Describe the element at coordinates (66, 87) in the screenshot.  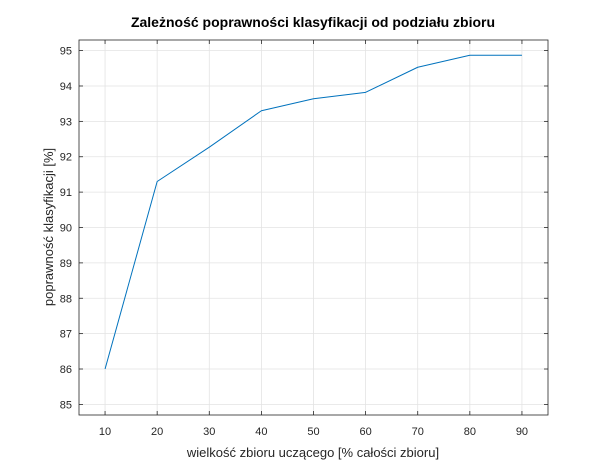
I see `y-tick-label: 94` at that location.